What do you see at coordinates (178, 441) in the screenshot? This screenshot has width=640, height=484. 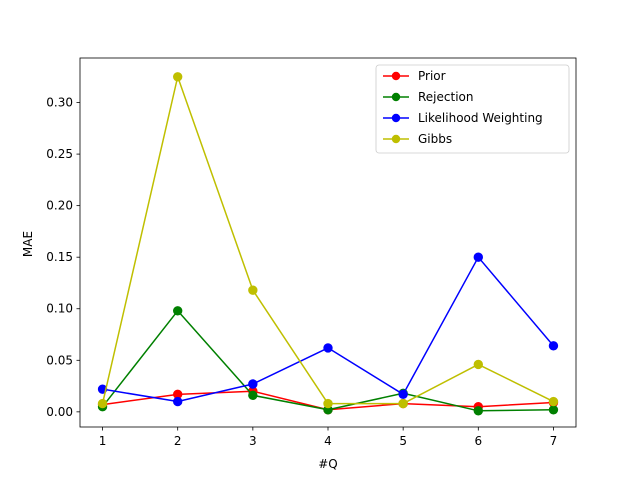 I see `x-tick-label: 2` at bounding box center [178, 441].